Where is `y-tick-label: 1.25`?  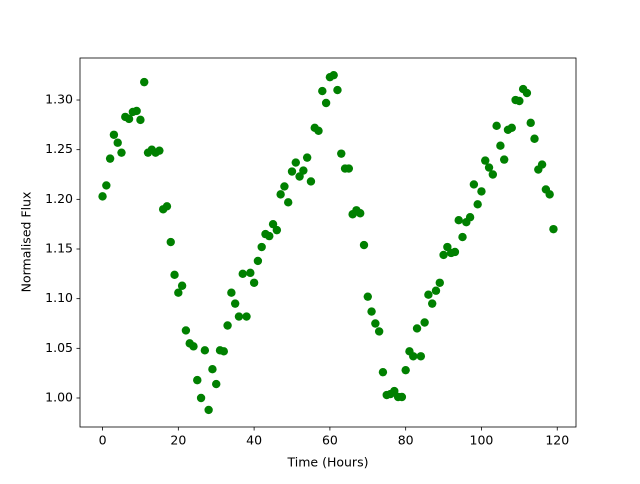
y-tick-label: 1.25 is located at coordinates (59, 148).